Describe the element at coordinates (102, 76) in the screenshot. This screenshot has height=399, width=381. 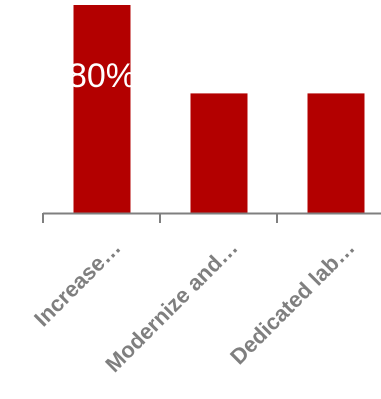
I see `bar-value-label: 80%` at that location.